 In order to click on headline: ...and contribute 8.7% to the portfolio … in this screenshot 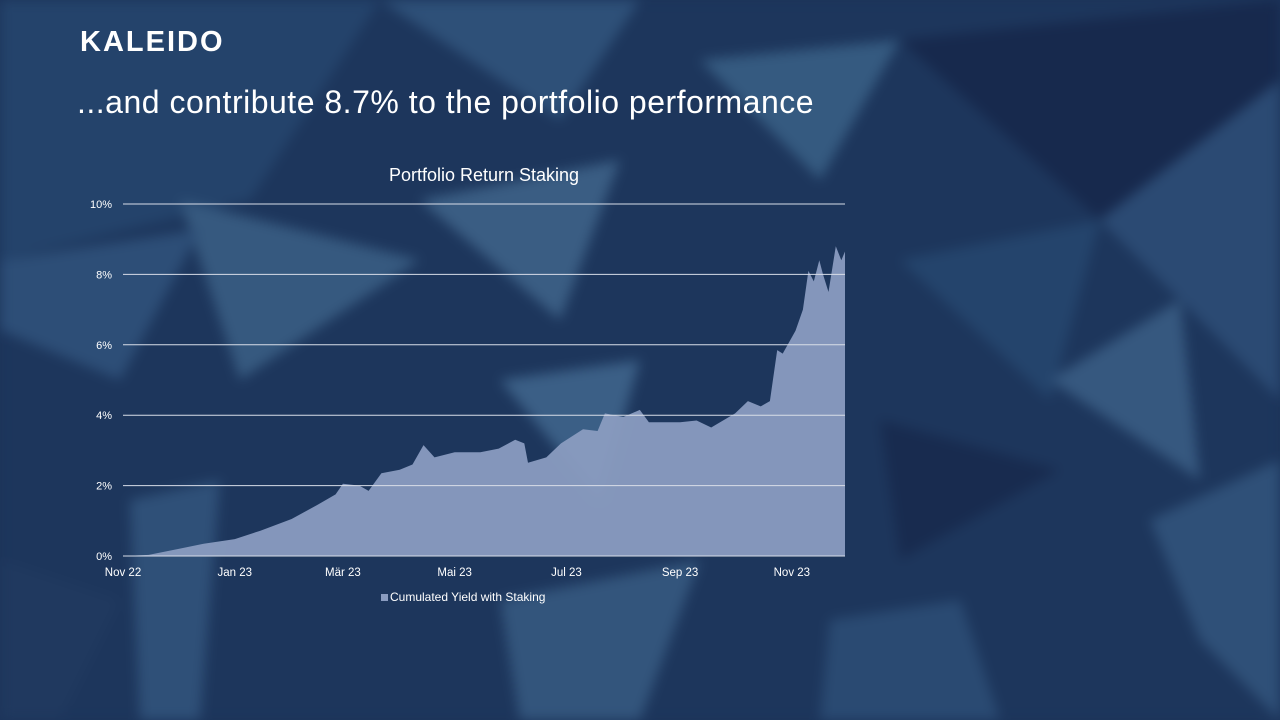, I will do `click(446, 102)`.